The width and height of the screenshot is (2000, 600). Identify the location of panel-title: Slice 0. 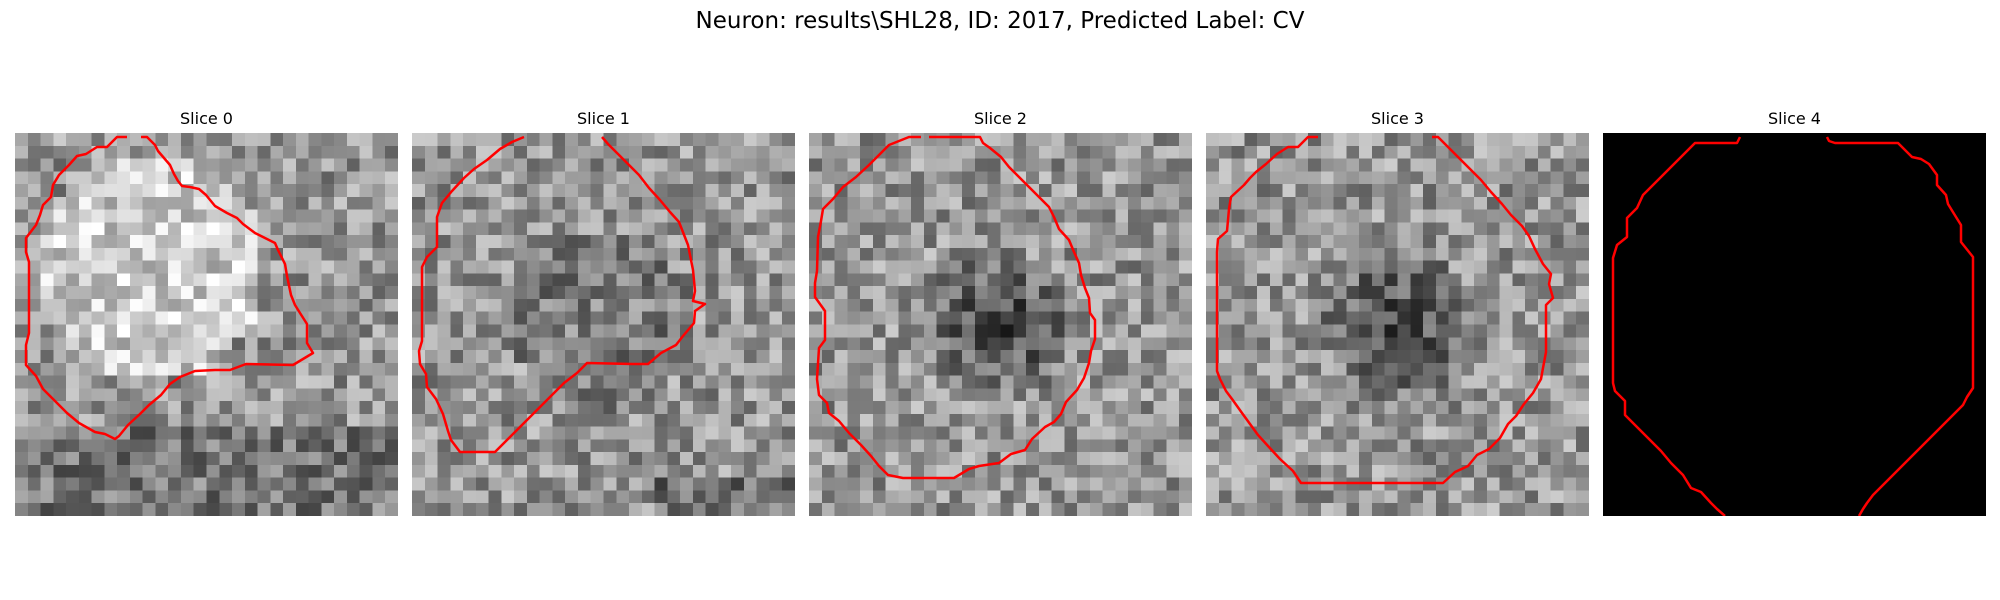
(206, 119).